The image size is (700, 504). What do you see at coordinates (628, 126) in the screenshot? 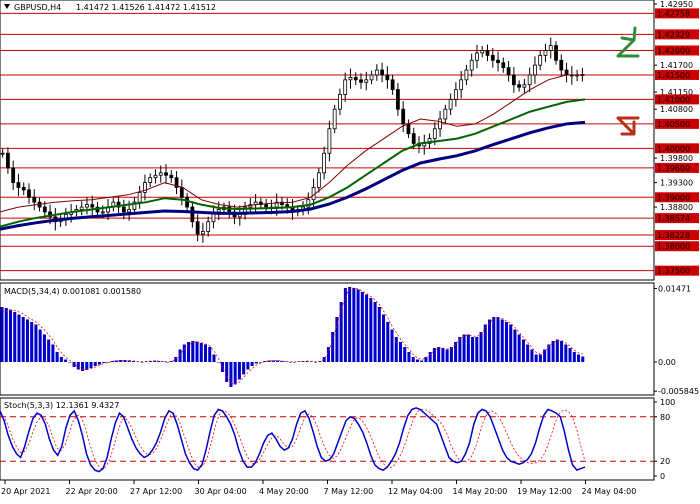
I see `red-down-arrow-icon` at bounding box center [628, 126].